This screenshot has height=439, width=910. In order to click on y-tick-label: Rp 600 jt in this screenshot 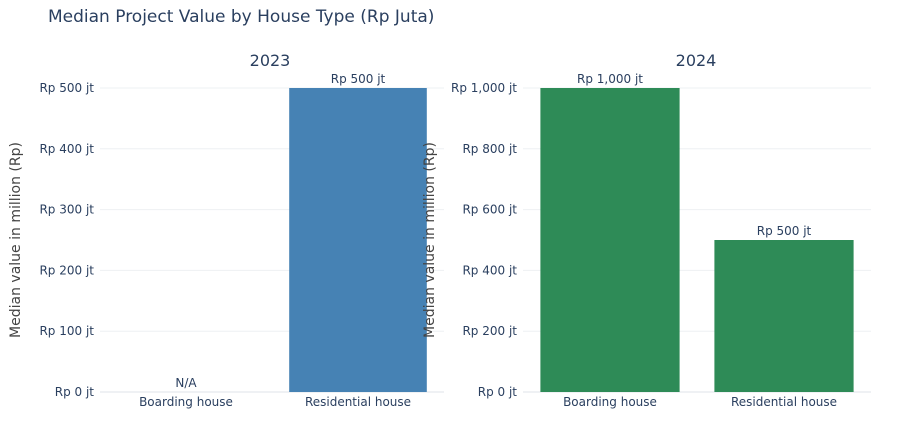, I will do `click(489, 210)`.